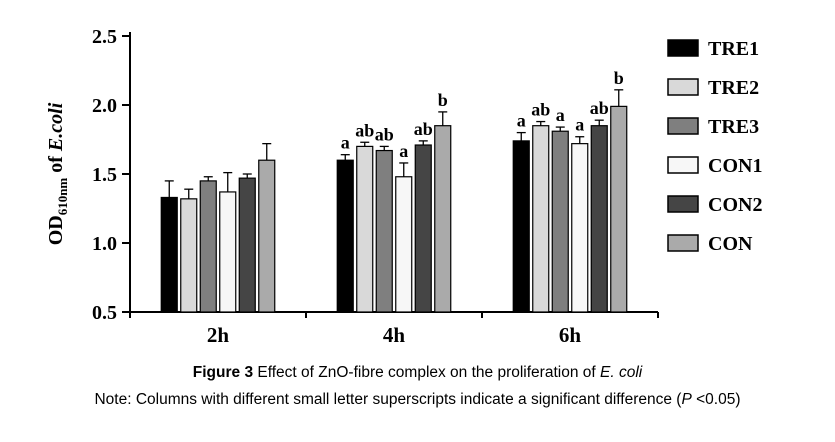  I want to click on bar-tre2-2h, so click(189, 255).